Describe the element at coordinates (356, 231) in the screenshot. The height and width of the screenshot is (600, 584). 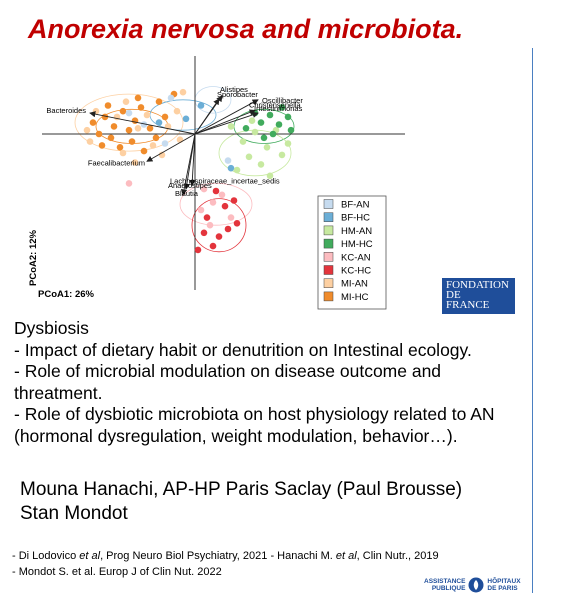
I see `legend-label: HM-AN` at that location.